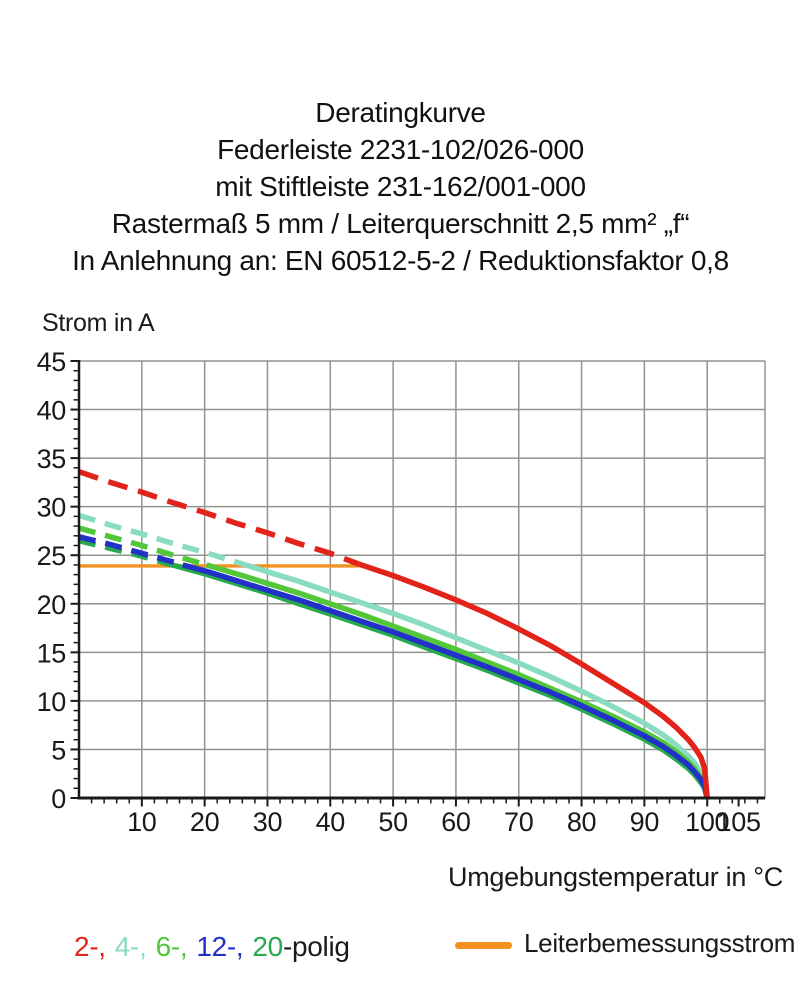  I want to click on rated-current-legend: Leiterbemessungsstrom, so click(625, 943).